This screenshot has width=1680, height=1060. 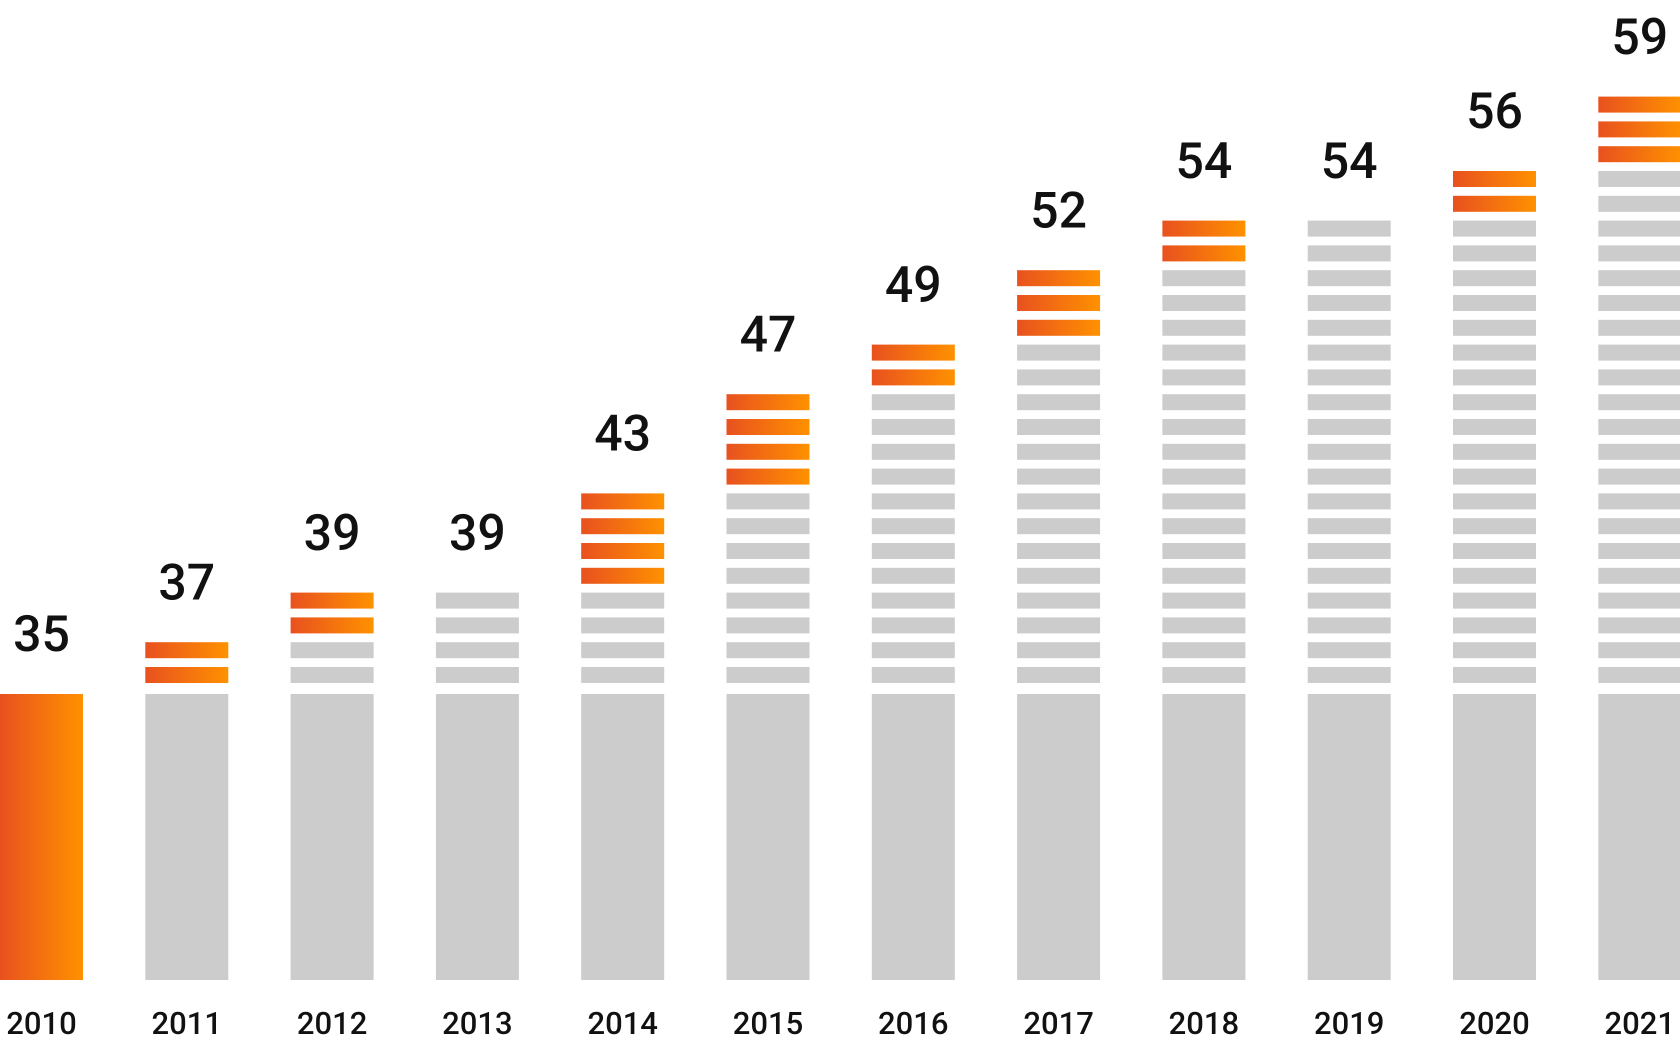 What do you see at coordinates (622, 435) in the screenshot?
I see `value-label: 43` at bounding box center [622, 435].